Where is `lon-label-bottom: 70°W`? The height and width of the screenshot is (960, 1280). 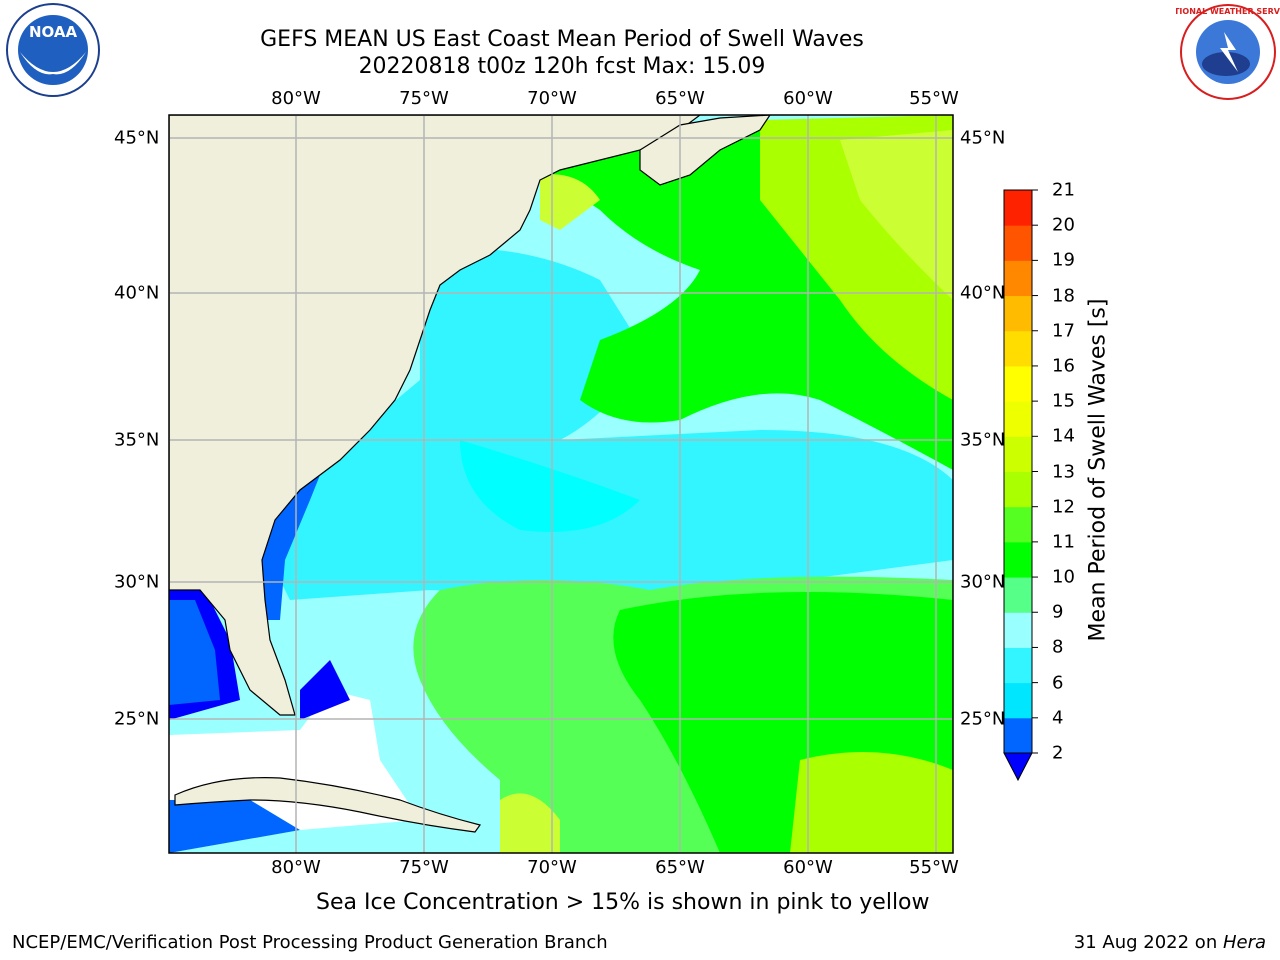
lon-label-bottom: 70°W is located at coordinates (552, 867).